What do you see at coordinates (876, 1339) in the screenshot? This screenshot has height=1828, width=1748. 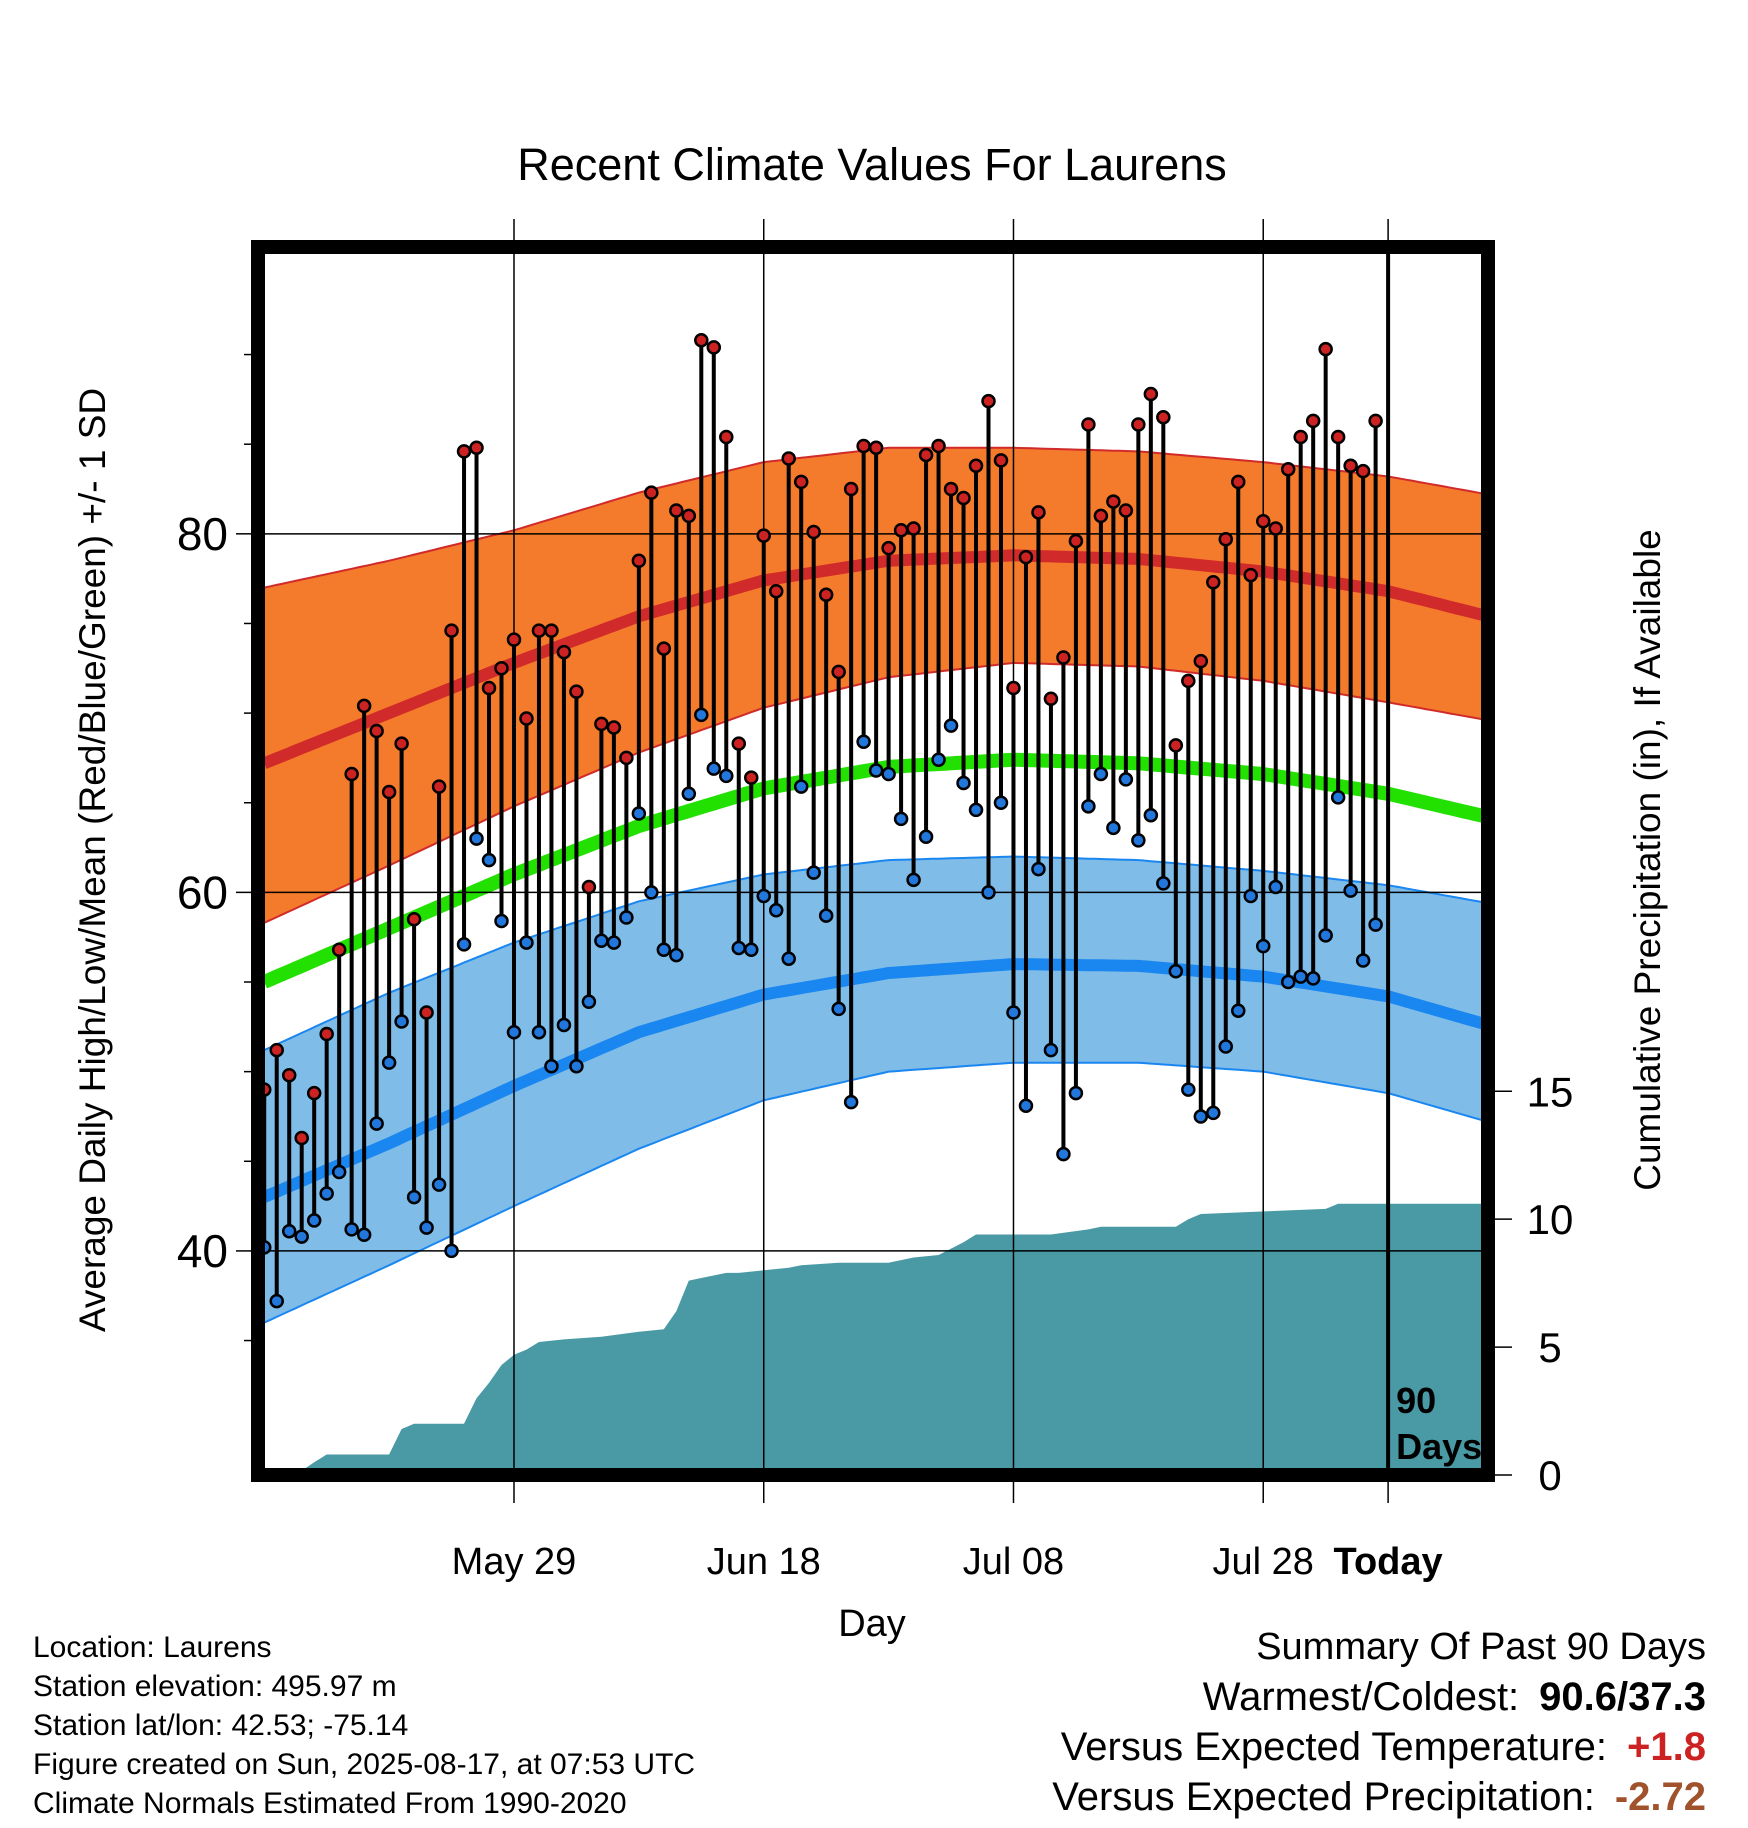 I see `precip-area` at bounding box center [876, 1339].